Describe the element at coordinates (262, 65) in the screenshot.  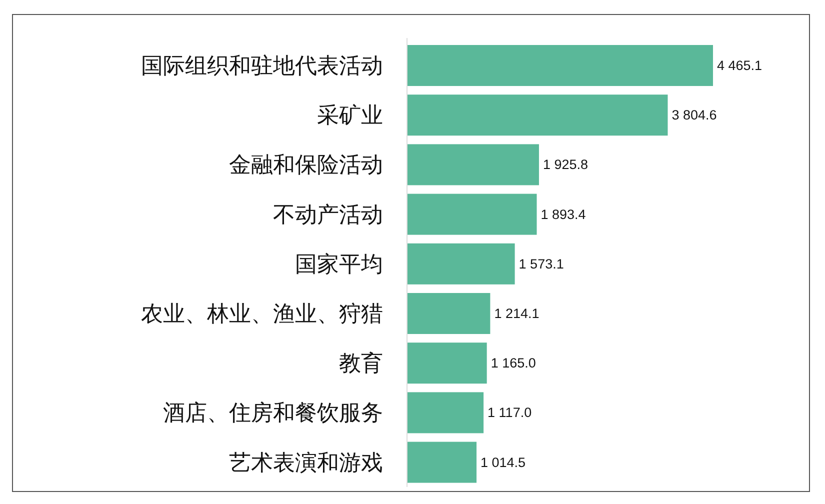
I see `y-tick-label: 国际组织和驻地代表活动` at that location.